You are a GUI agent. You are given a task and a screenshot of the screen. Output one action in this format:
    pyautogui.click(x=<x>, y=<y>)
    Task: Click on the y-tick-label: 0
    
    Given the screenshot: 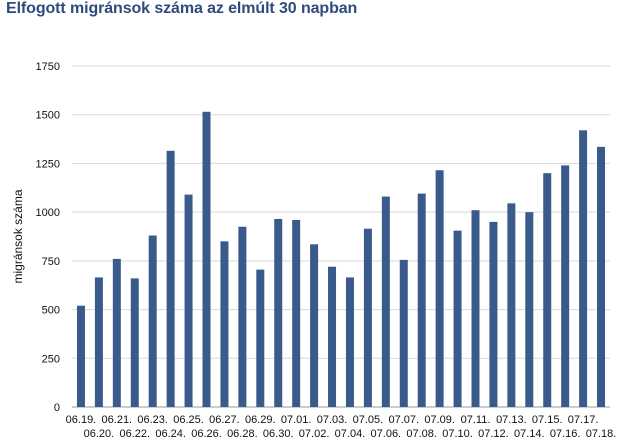 What is the action you would take?
    pyautogui.click(x=57, y=408)
    